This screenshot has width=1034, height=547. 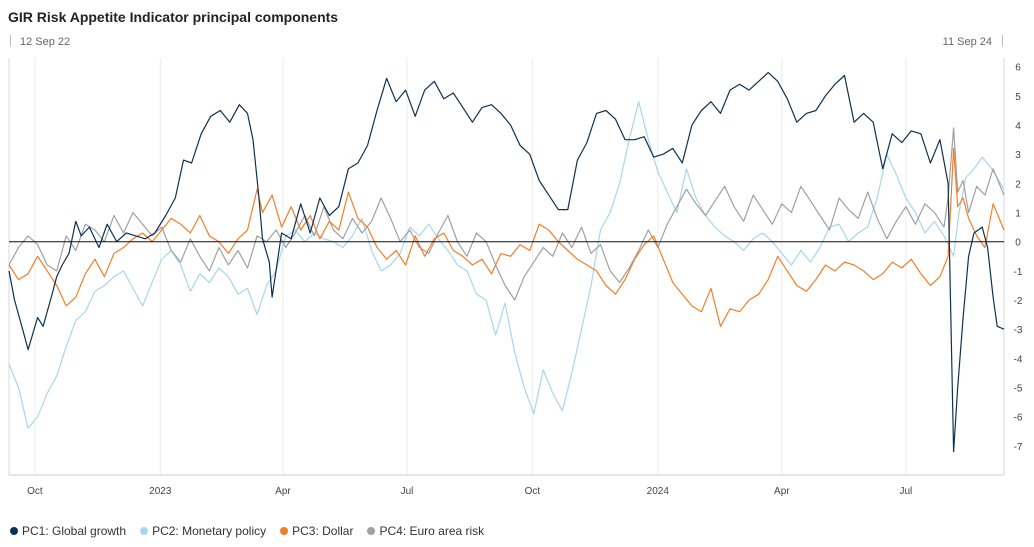 I want to click on x-tick-label: 2024, so click(x=658, y=491).